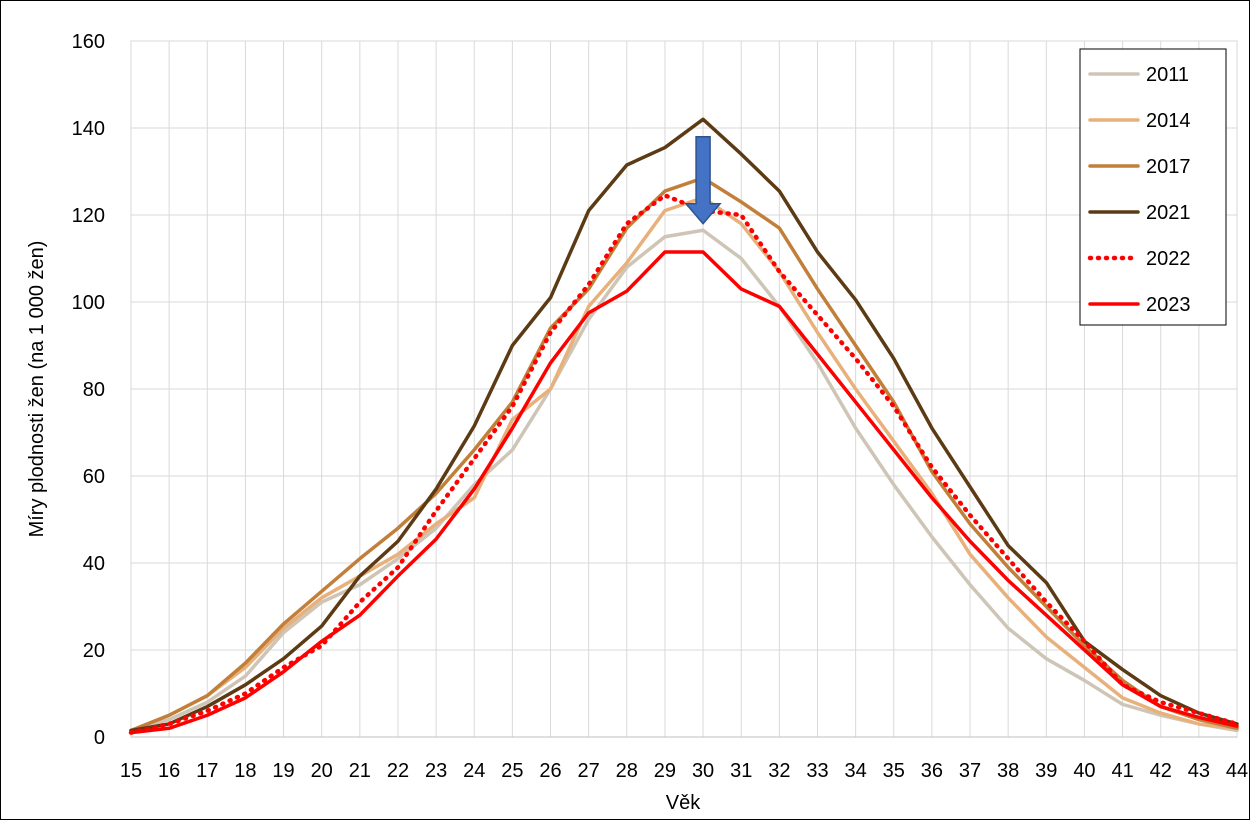 This screenshot has width=1252, height=822. I want to click on x-tick-label: 41, so click(1122, 771).